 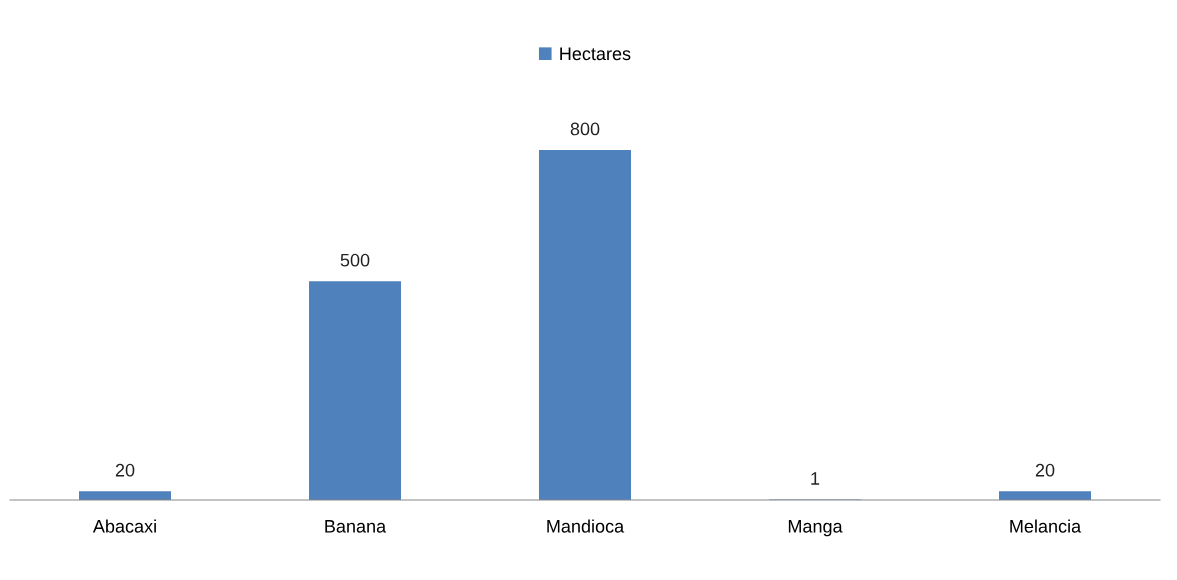 I want to click on data-label: 800, so click(x=585, y=129).